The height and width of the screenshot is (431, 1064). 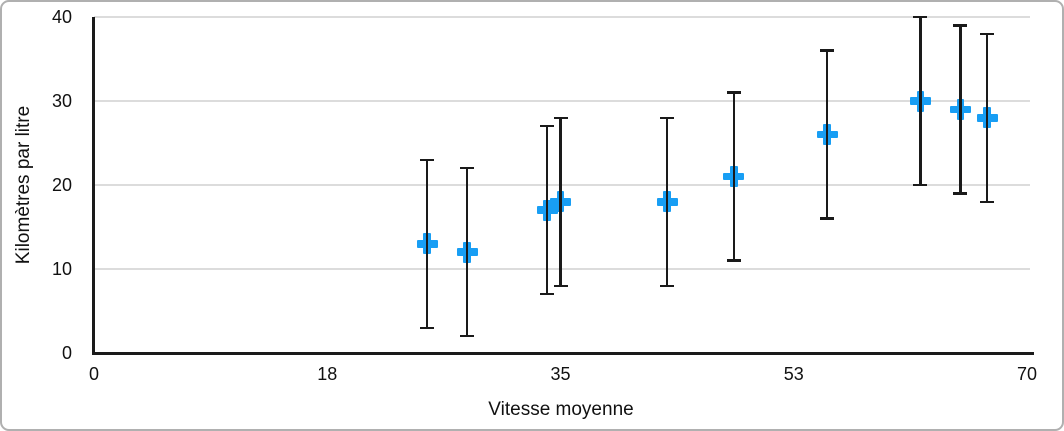 I want to click on x-axis-title: Vitesse moyenne, so click(x=561, y=409).